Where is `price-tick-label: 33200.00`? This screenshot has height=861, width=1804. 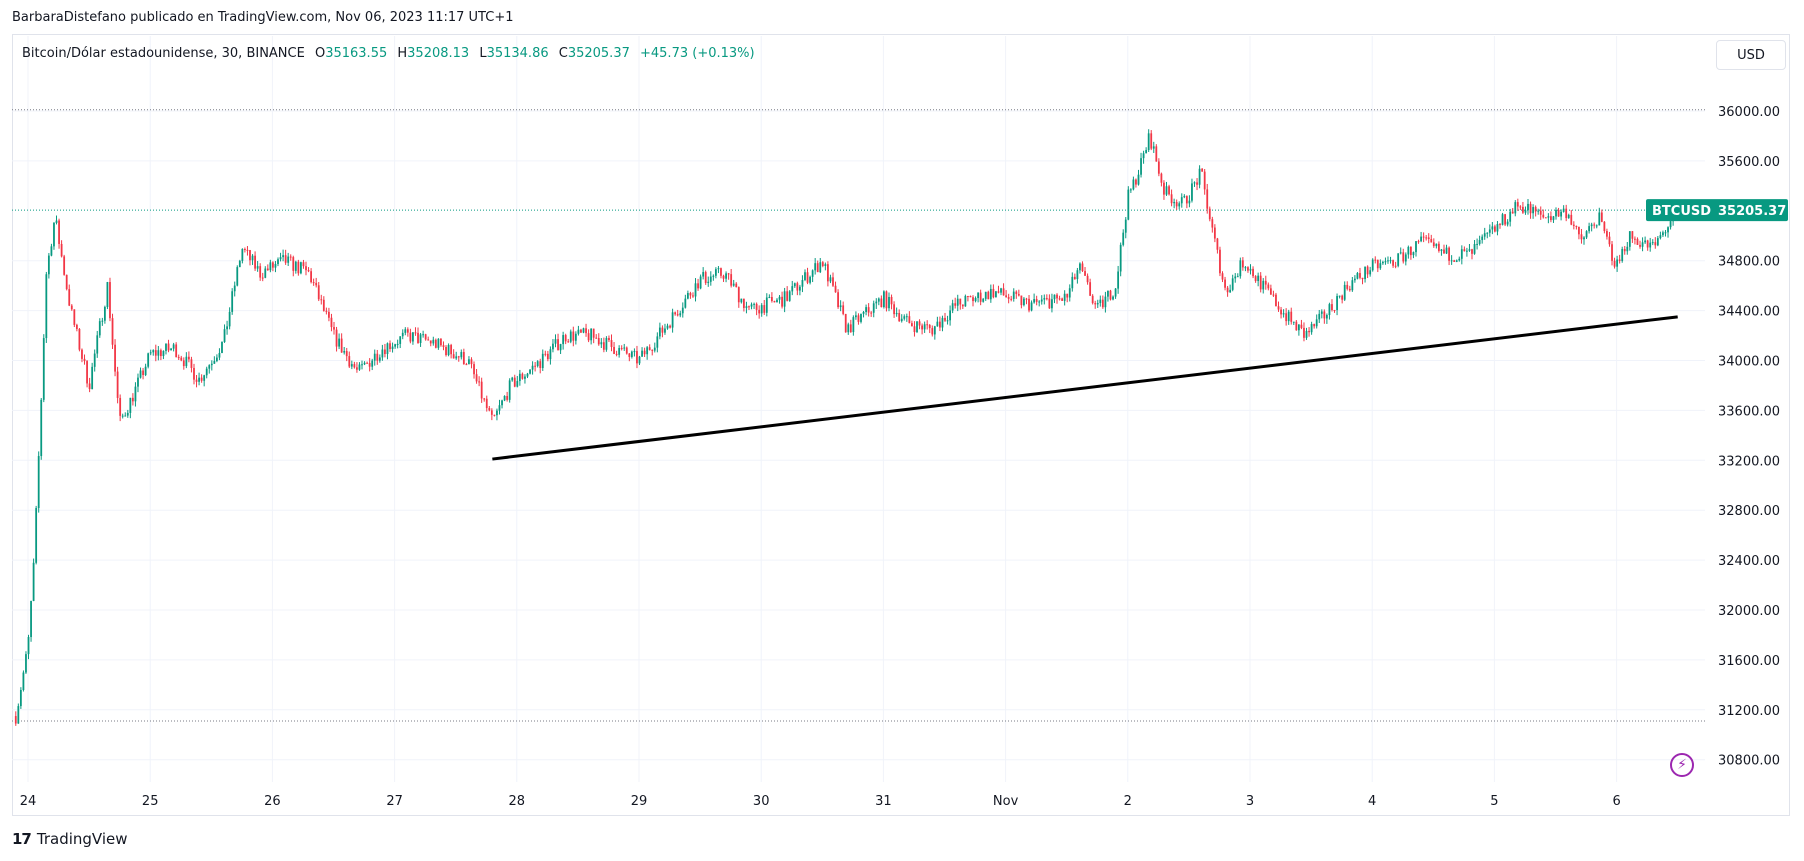
price-tick-label: 33200.00 is located at coordinates (1749, 461).